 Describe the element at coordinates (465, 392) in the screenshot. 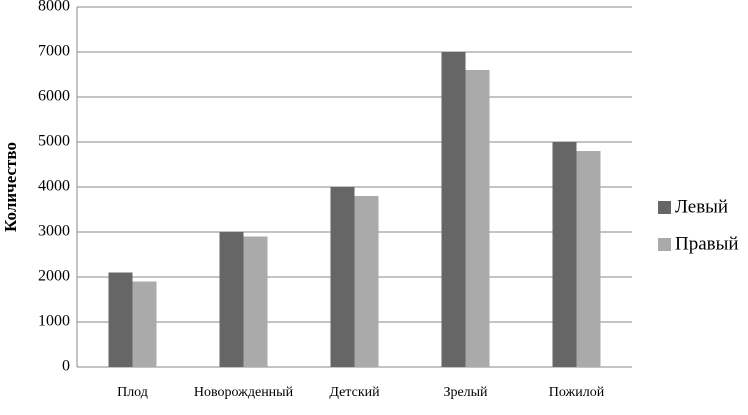

I see `x-tick-label: Зрелый` at that location.